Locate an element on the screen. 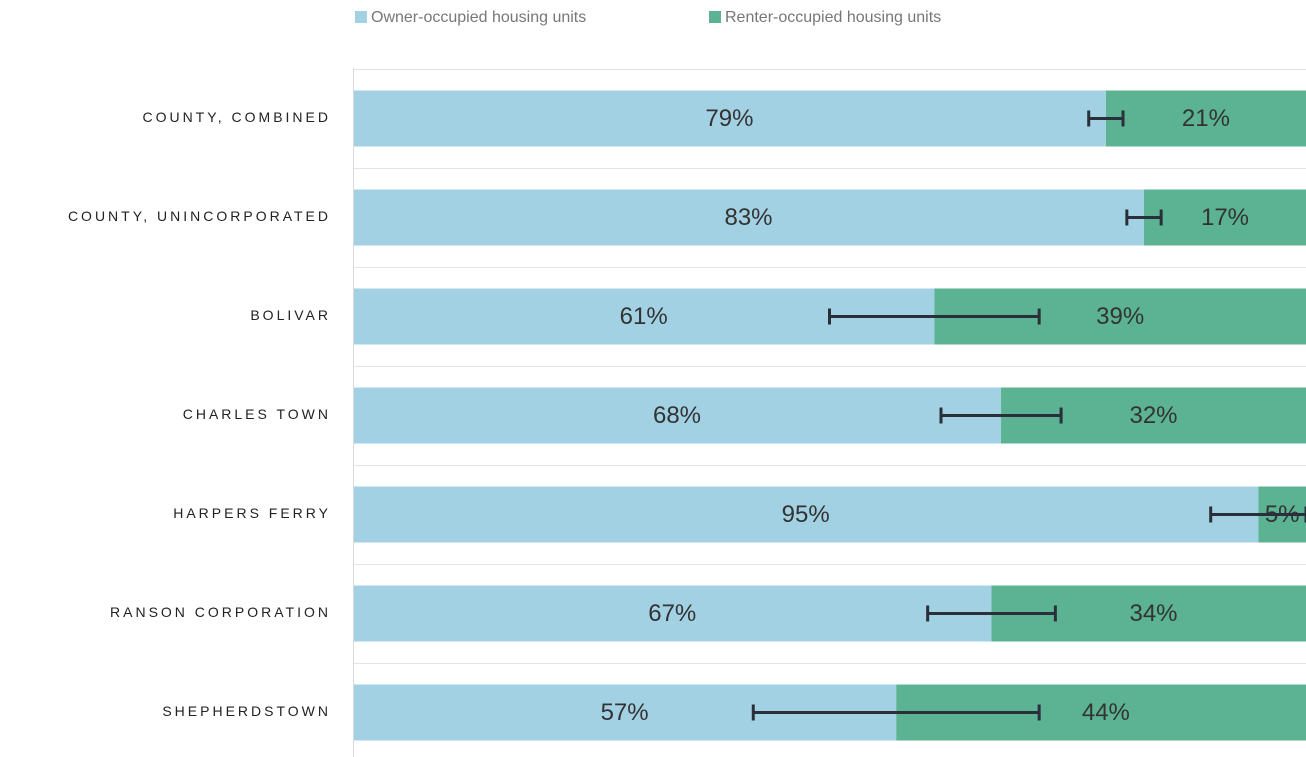 This screenshot has height=757, width=1306. value-label: 21% is located at coordinates (1206, 118).